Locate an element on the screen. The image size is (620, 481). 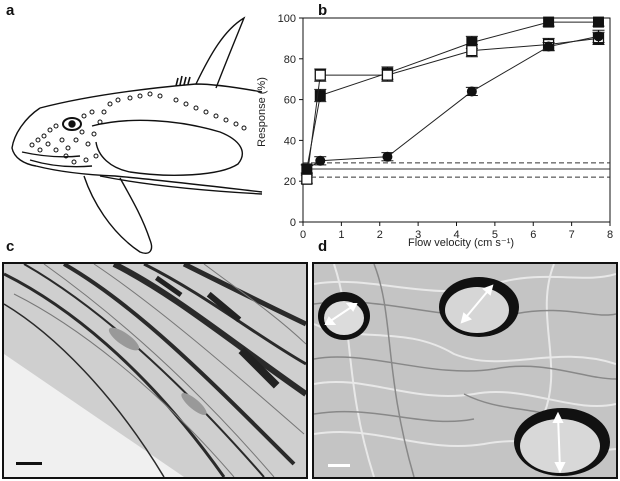
x-tick-label: 1 is located at coordinates (341, 235).